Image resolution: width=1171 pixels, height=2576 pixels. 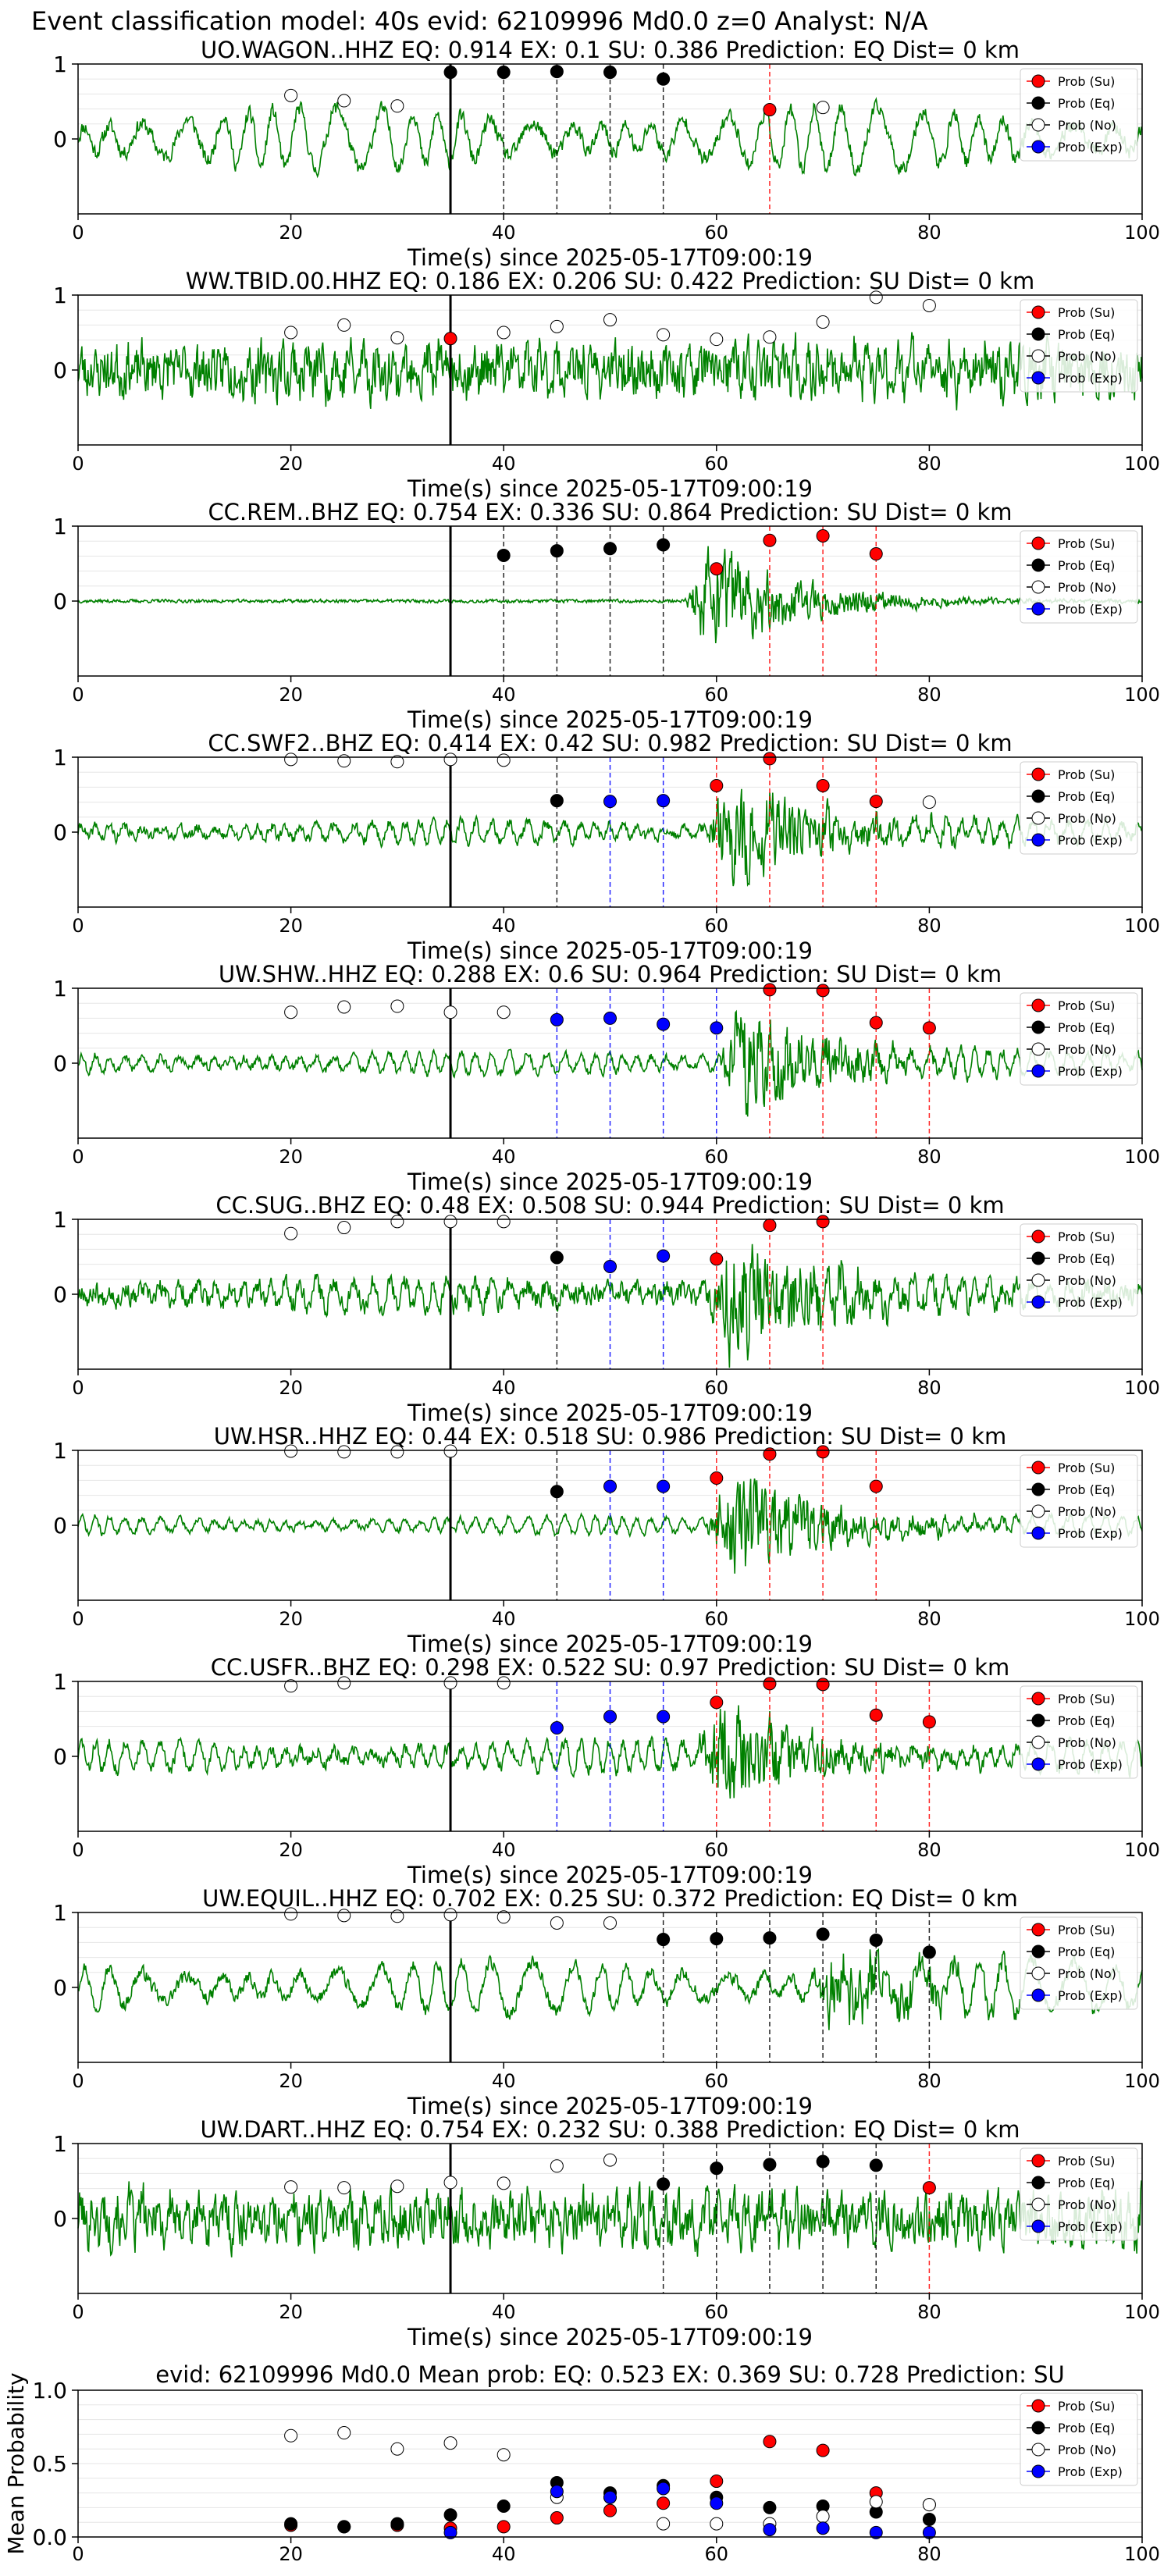 I want to click on legend-marker-eq, so click(x=1038, y=334).